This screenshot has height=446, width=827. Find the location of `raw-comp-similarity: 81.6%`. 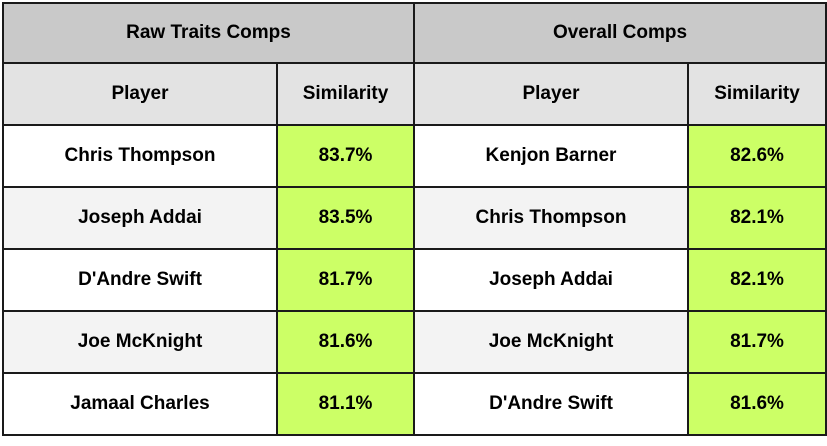

raw-comp-similarity: 81.6% is located at coordinates (345, 342).